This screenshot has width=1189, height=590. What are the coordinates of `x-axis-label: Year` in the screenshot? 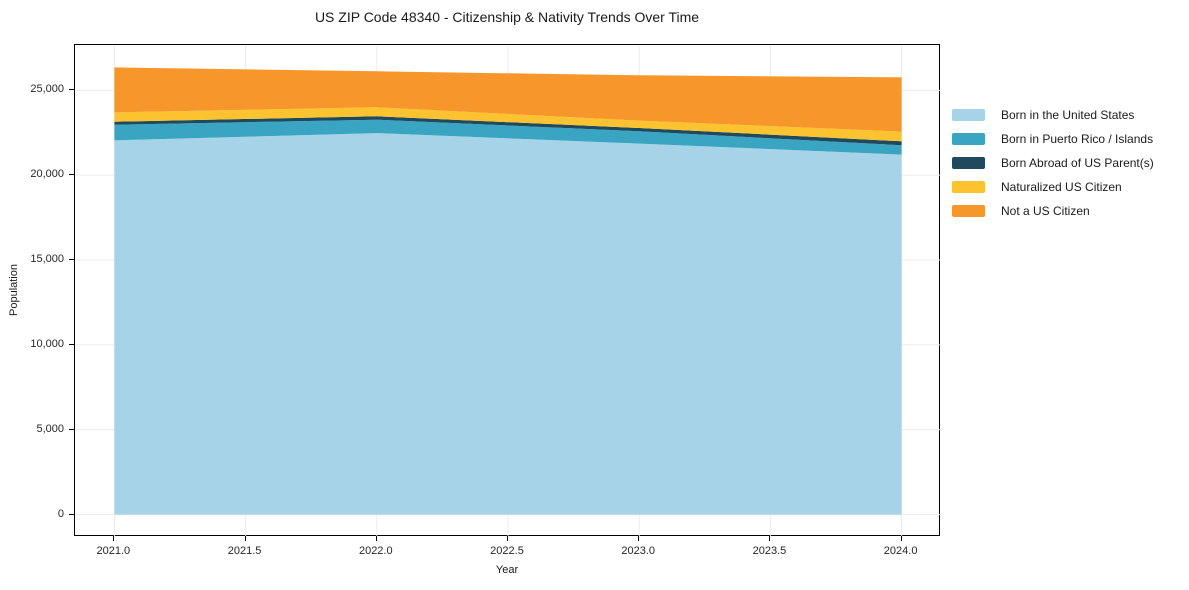 It's located at (507, 570).